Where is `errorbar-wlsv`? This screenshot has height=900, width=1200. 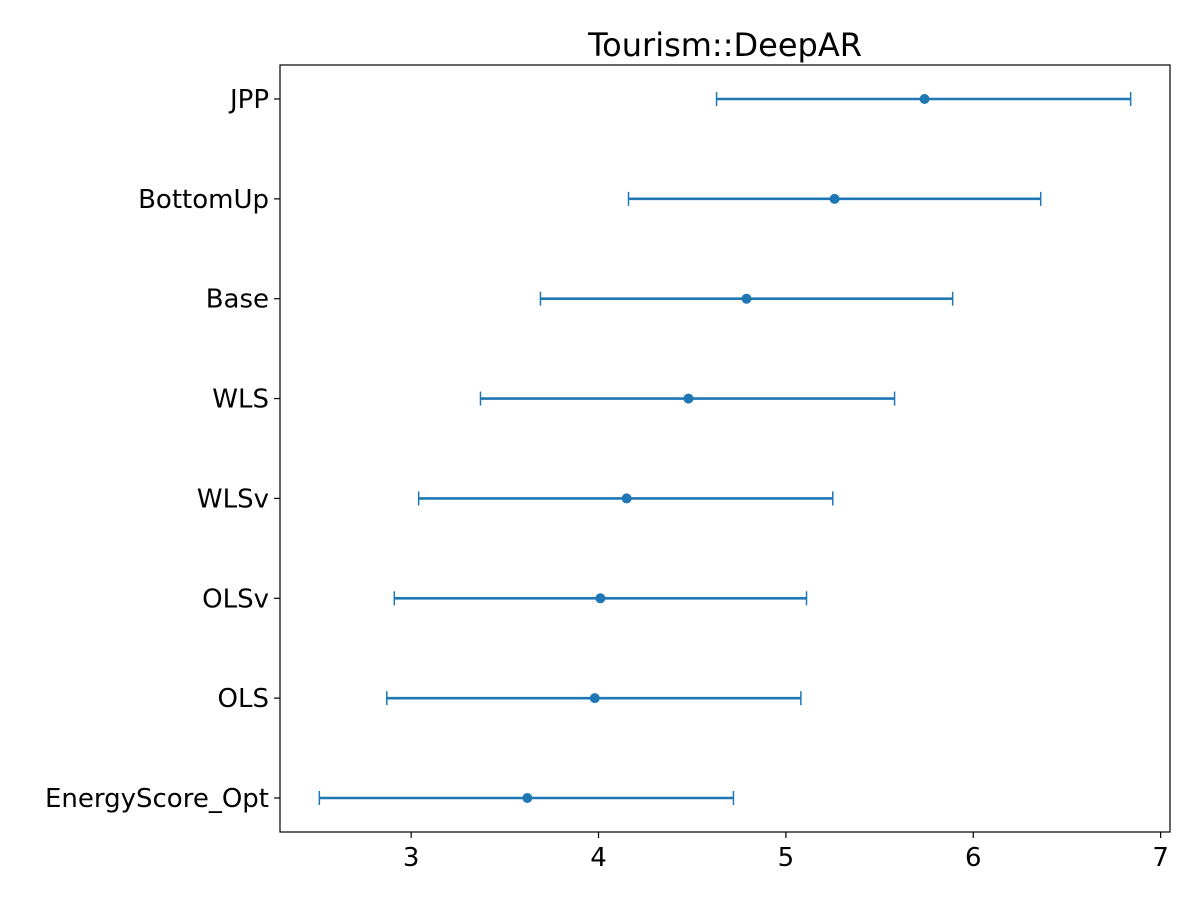 errorbar-wlsv is located at coordinates (625, 498).